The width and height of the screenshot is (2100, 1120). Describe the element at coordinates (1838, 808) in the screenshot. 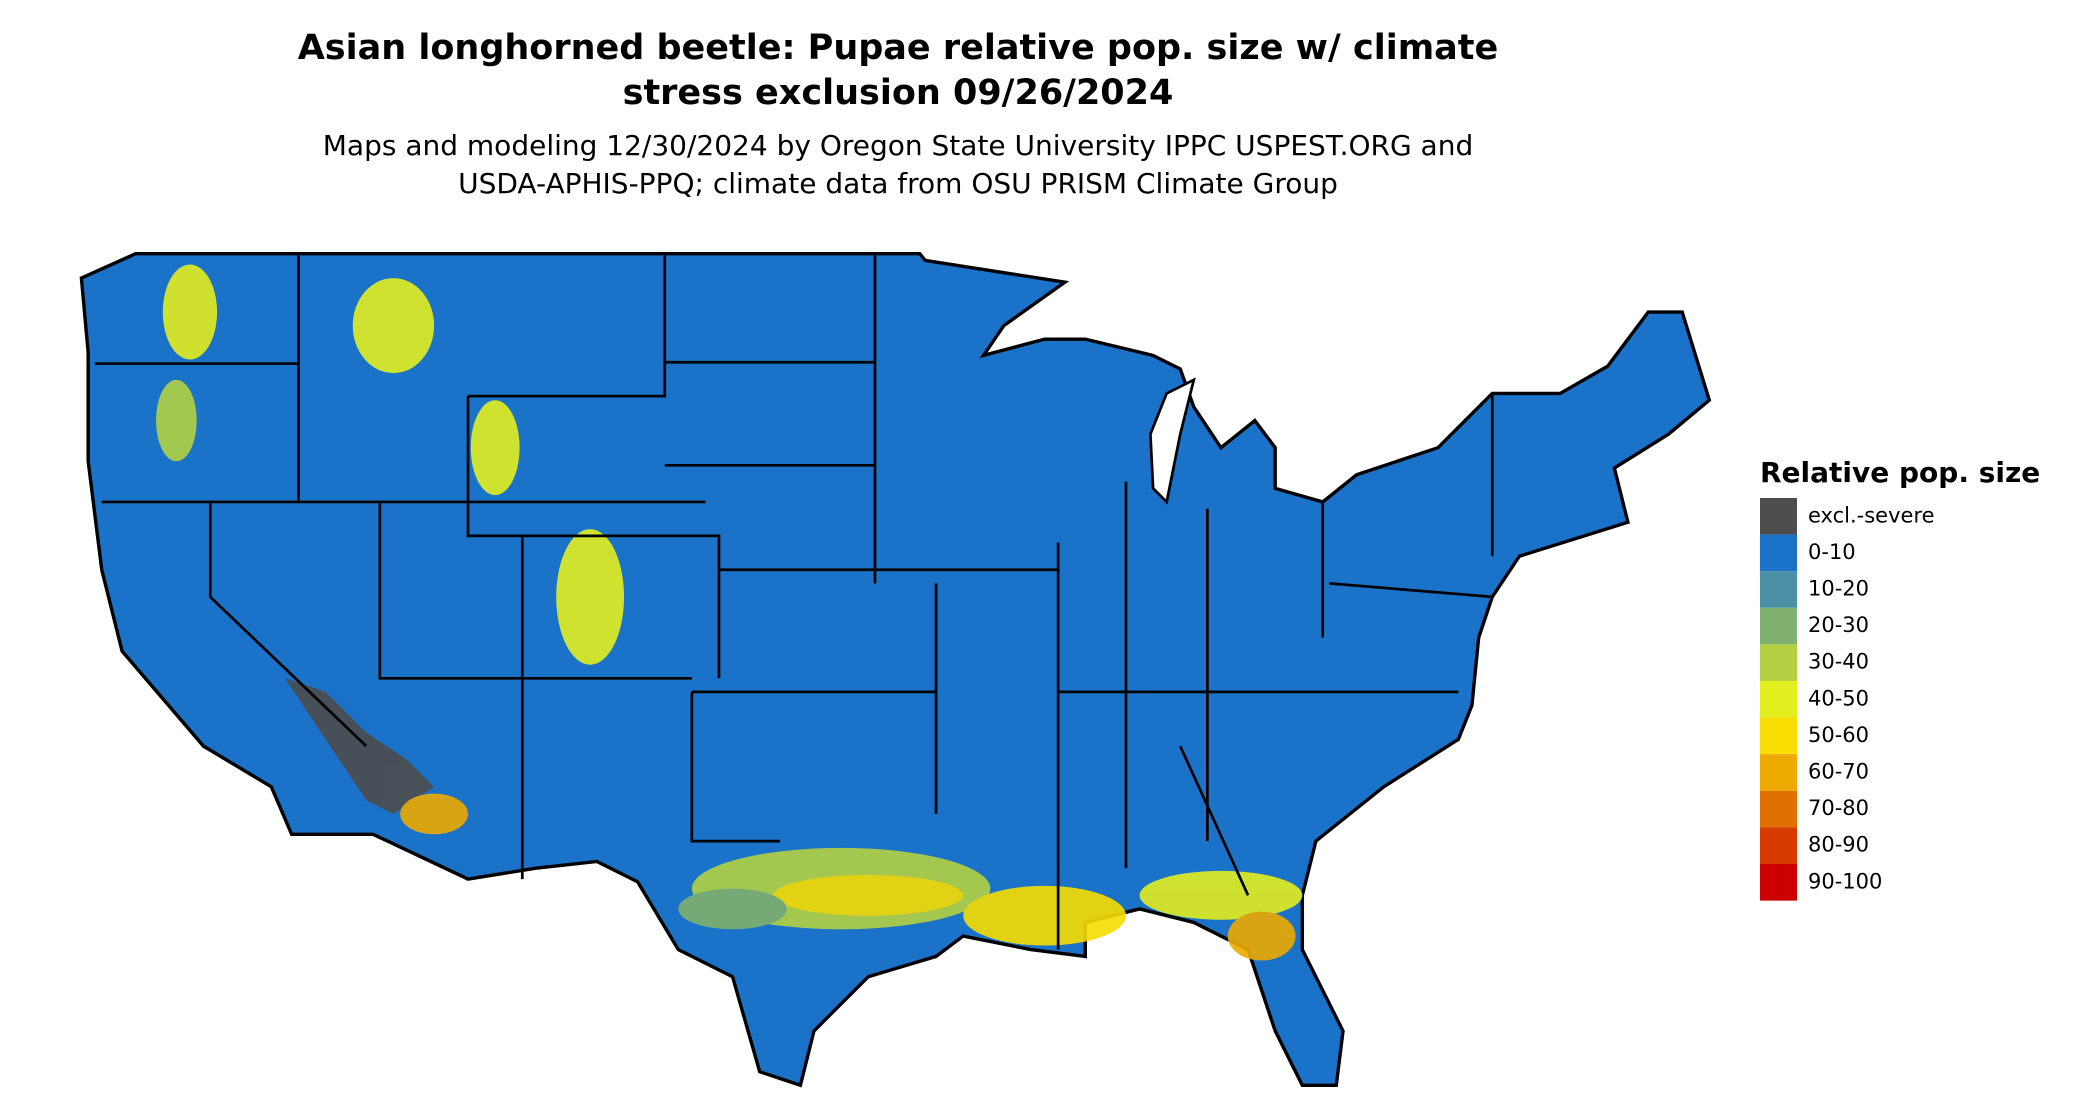

I see `legend-label: 70-80` at that location.